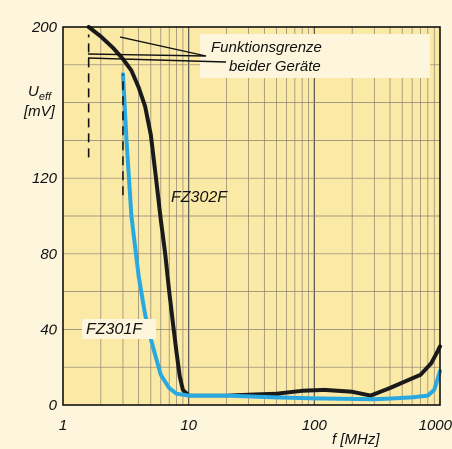 This screenshot has height=449, width=452. I want to click on series-label-bg, so click(119, 329).